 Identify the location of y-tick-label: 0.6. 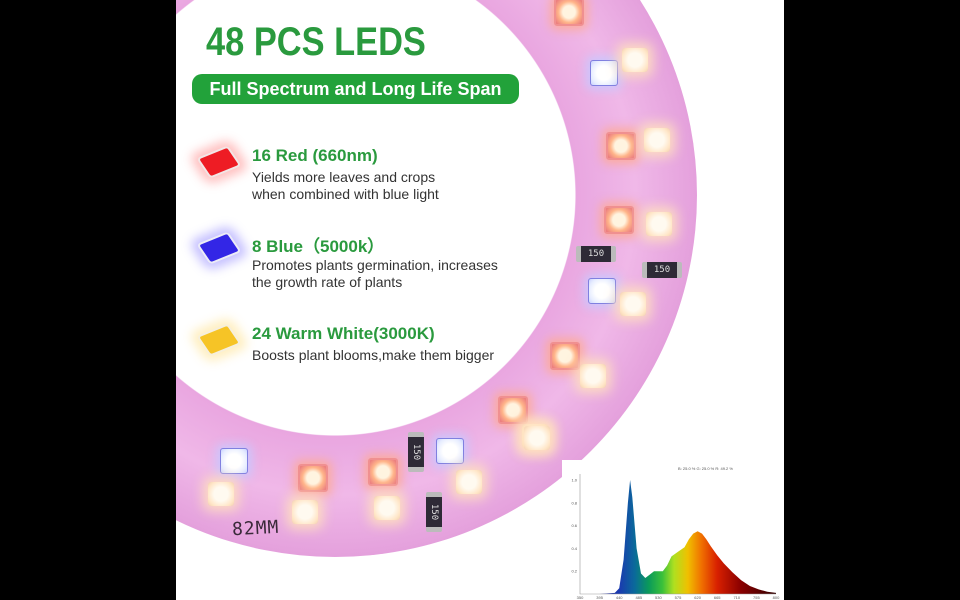
(574, 525).